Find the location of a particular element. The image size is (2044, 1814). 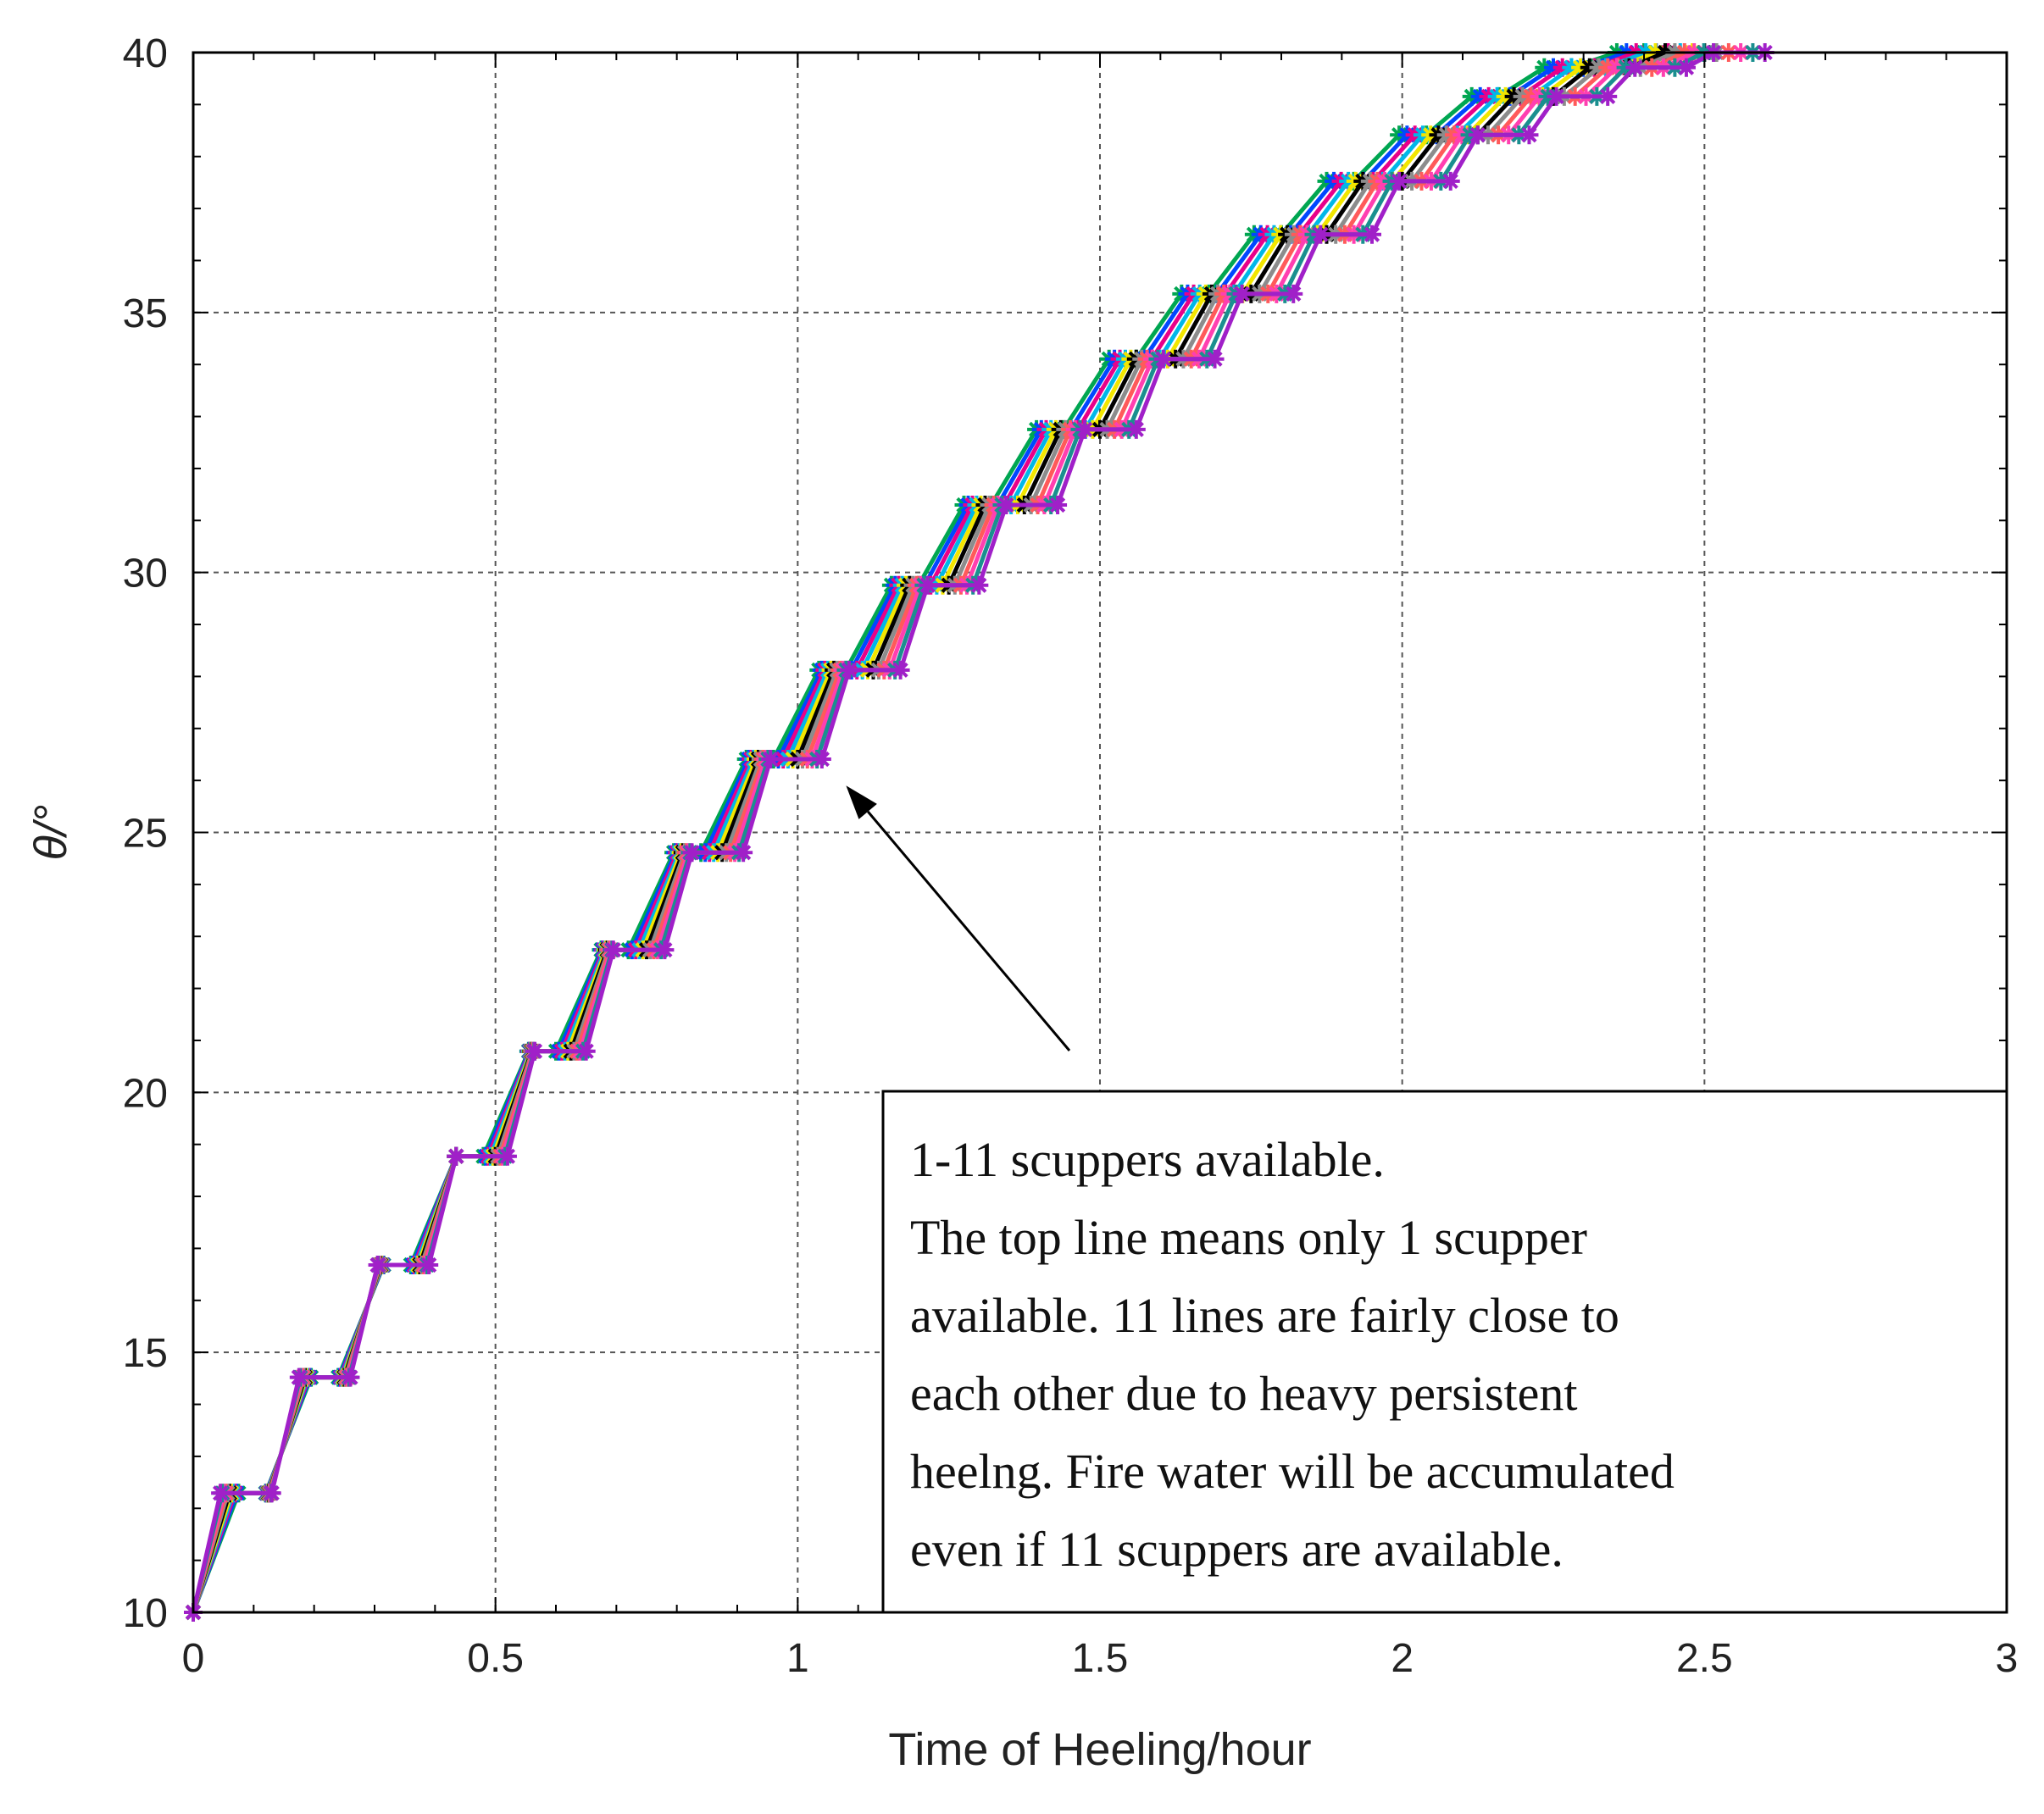

annotation-line: heelng. Fire water will be accumulated is located at coordinates (1292, 1471).